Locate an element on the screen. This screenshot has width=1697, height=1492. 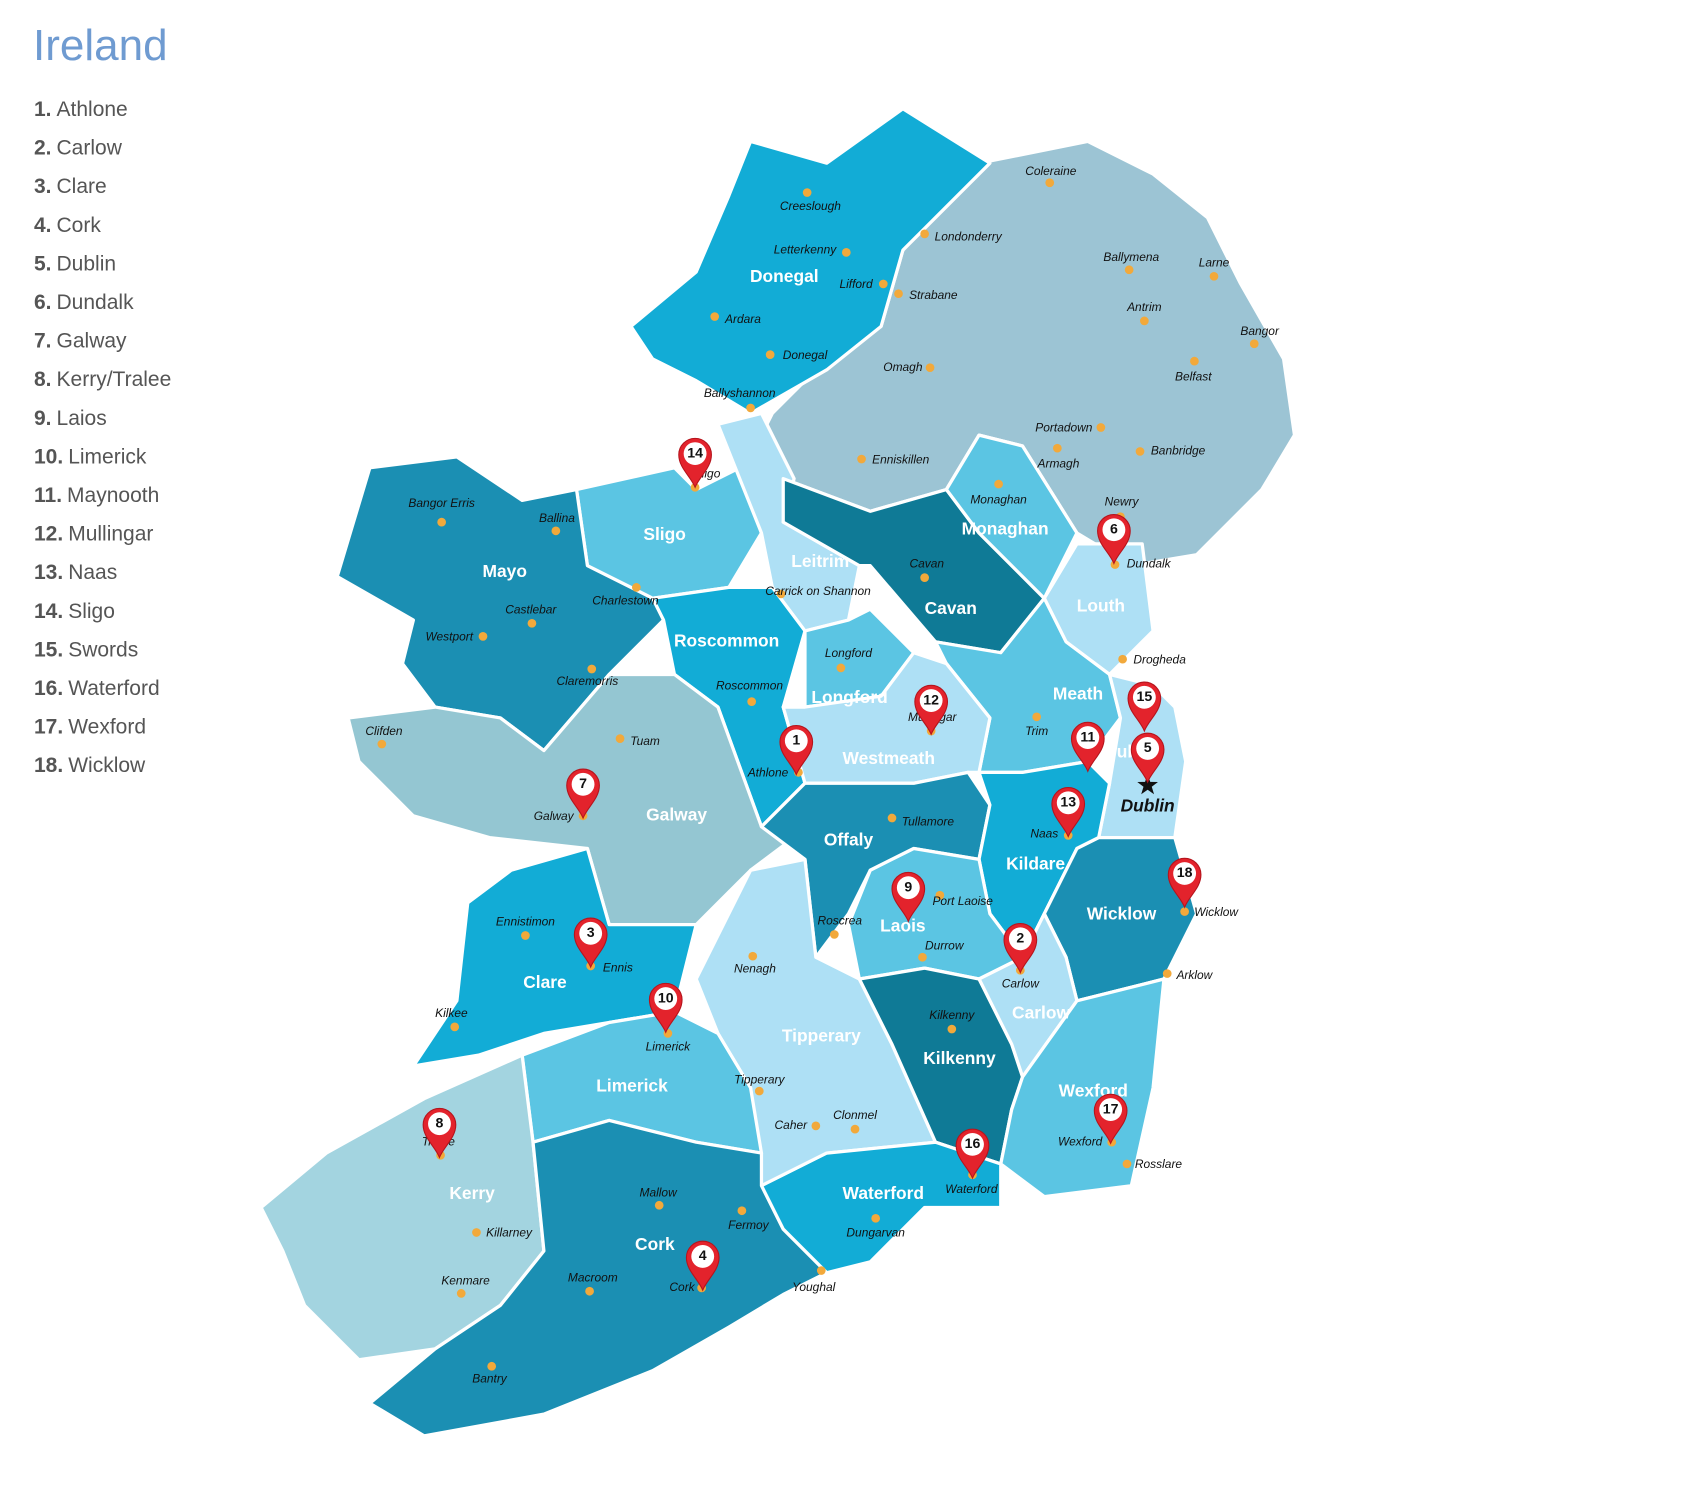
marker-label: 17 is located at coordinates (1111, 1108).